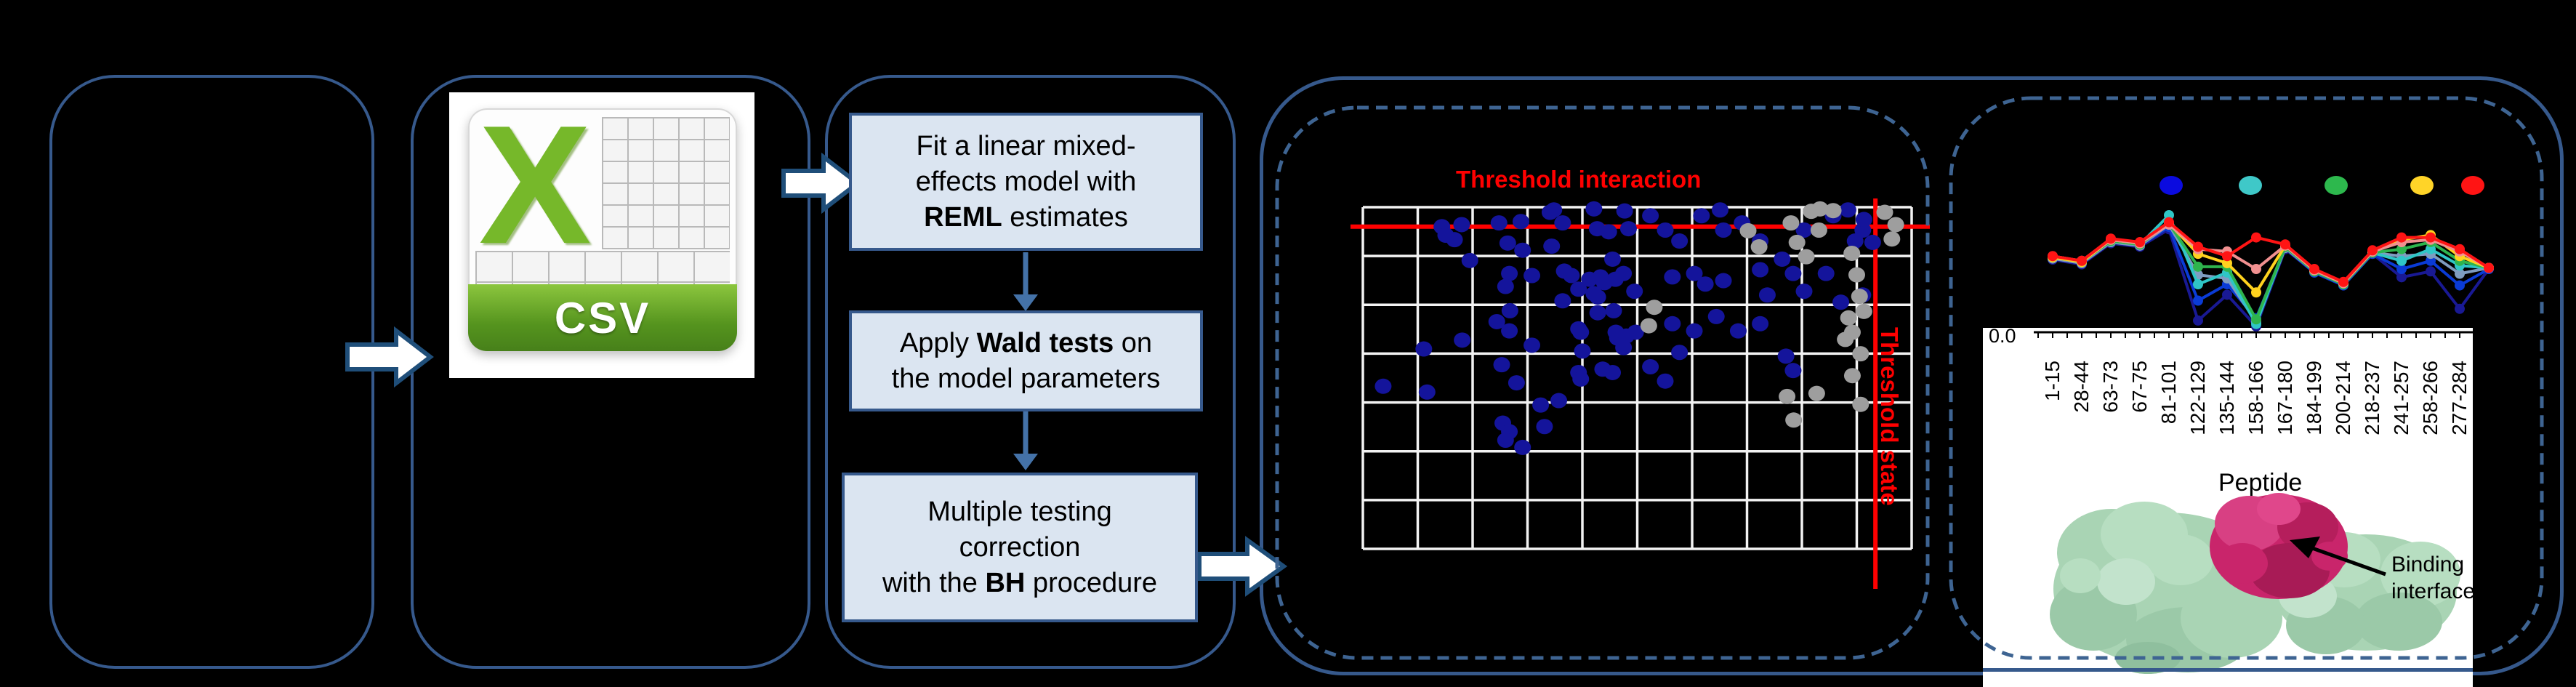 The height and width of the screenshot is (687, 2576). Describe the element at coordinates (211, 372) in the screenshot. I see `panel-input` at that location.